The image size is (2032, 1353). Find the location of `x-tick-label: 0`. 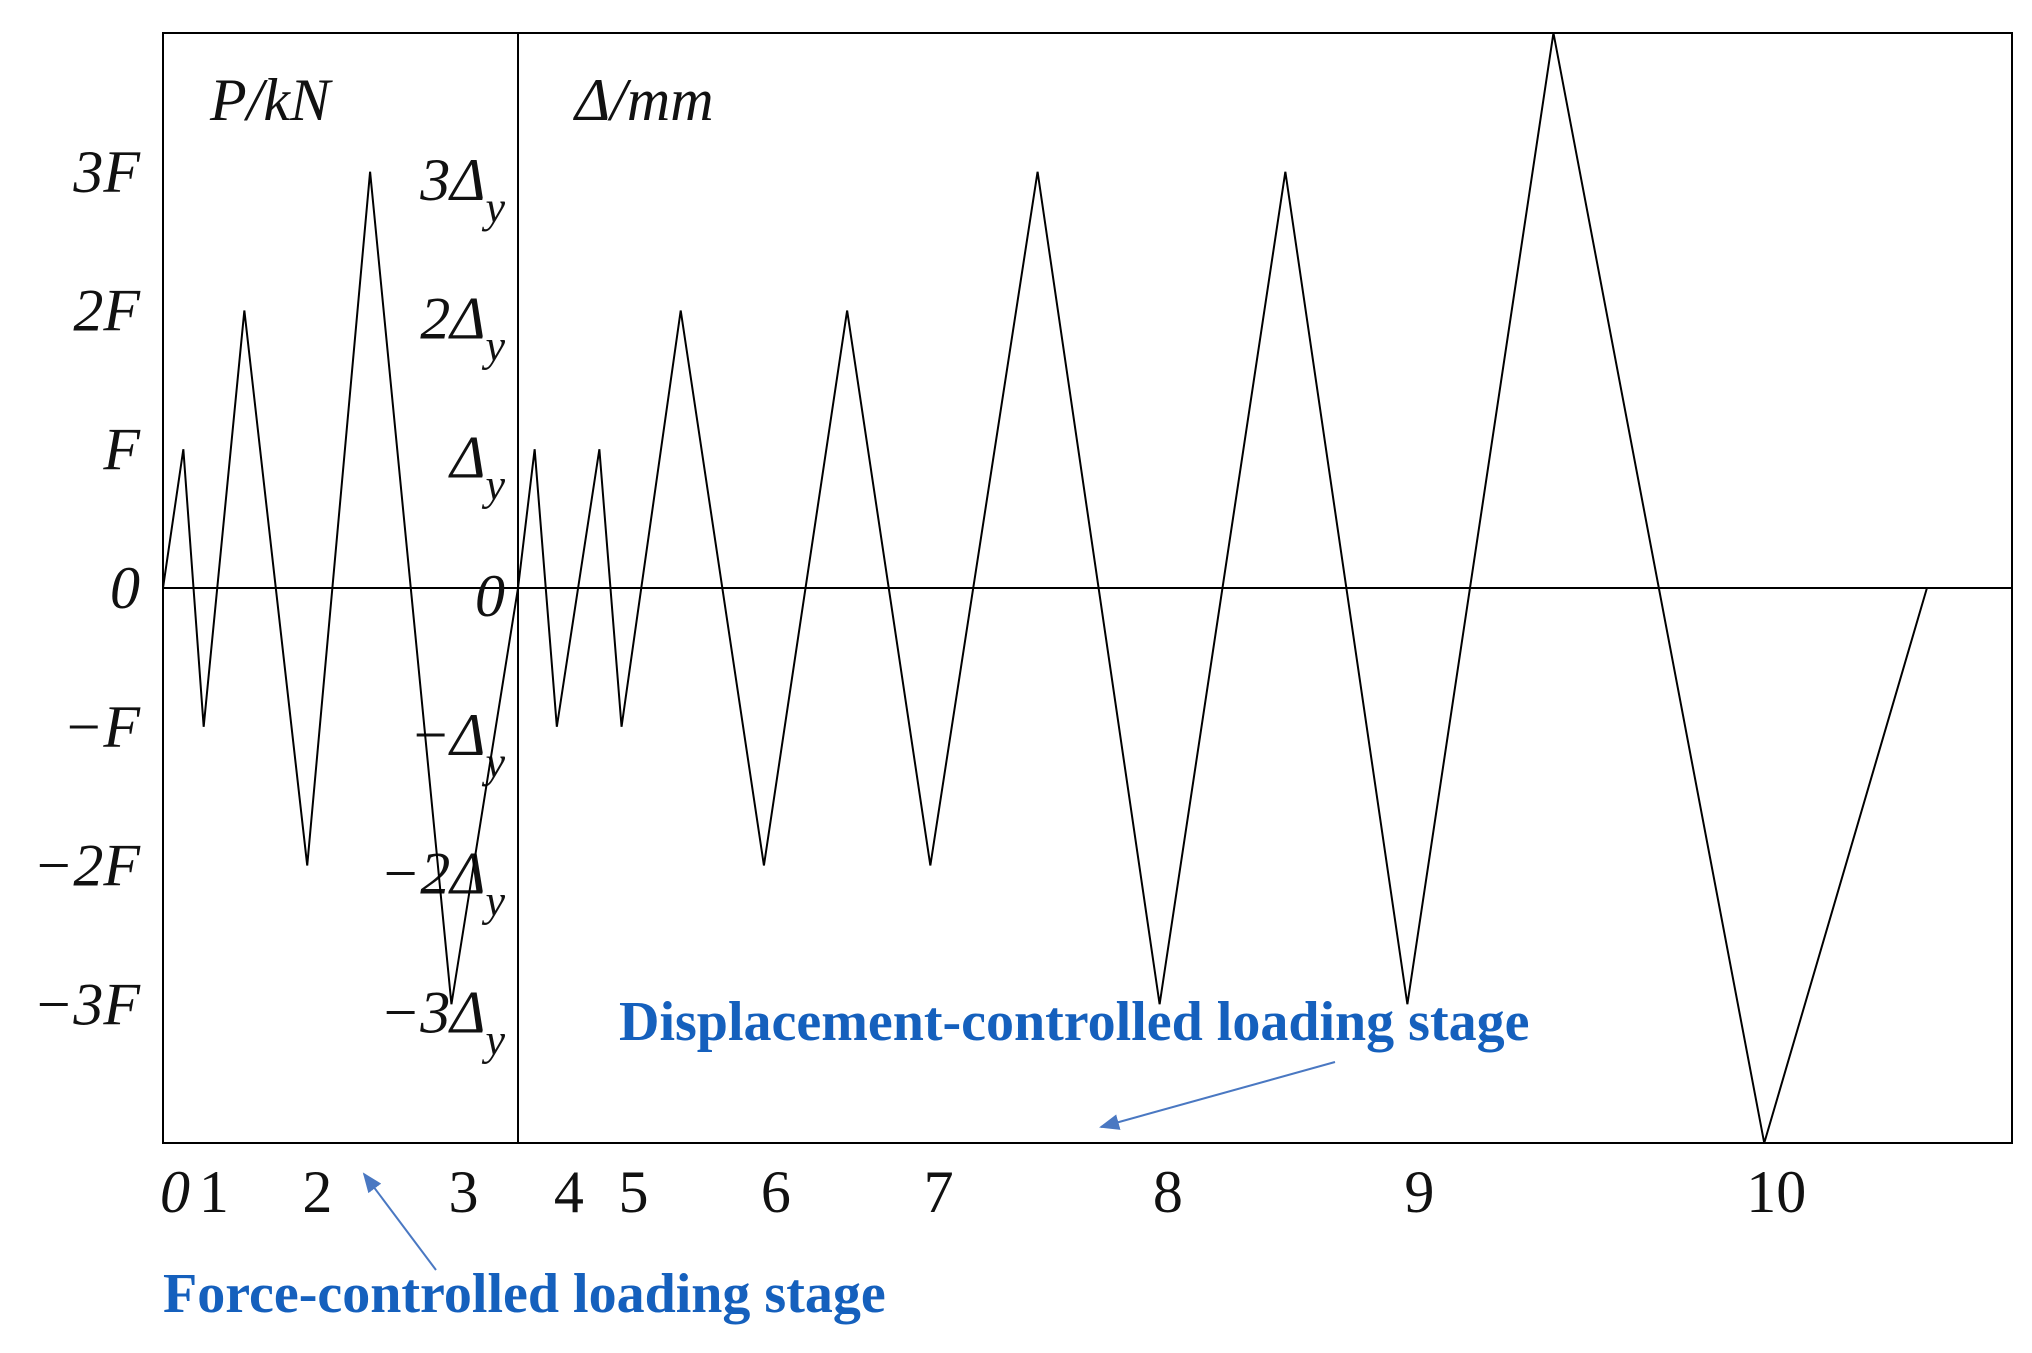

x-tick-label: 0 is located at coordinates (175, 1192).